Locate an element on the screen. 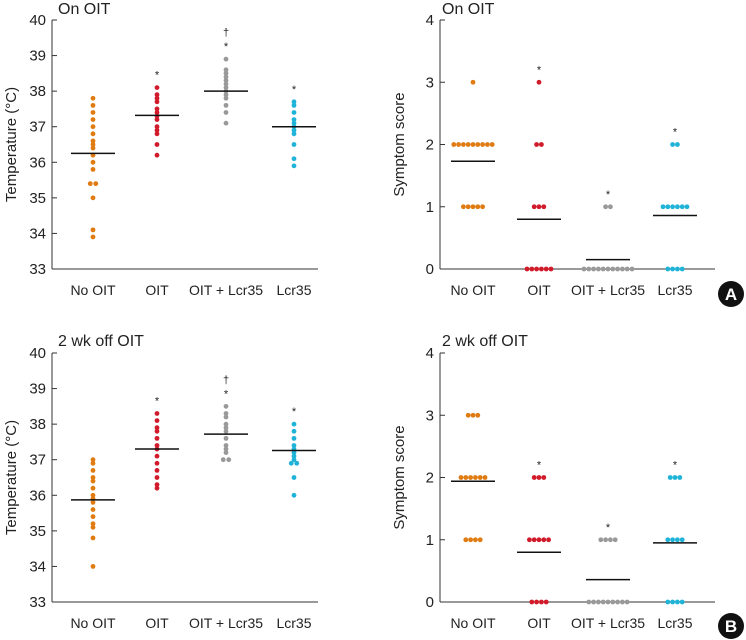 This screenshot has height=640, width=746. series-oit-lcr35: *† is located at coordinates (226, 76).